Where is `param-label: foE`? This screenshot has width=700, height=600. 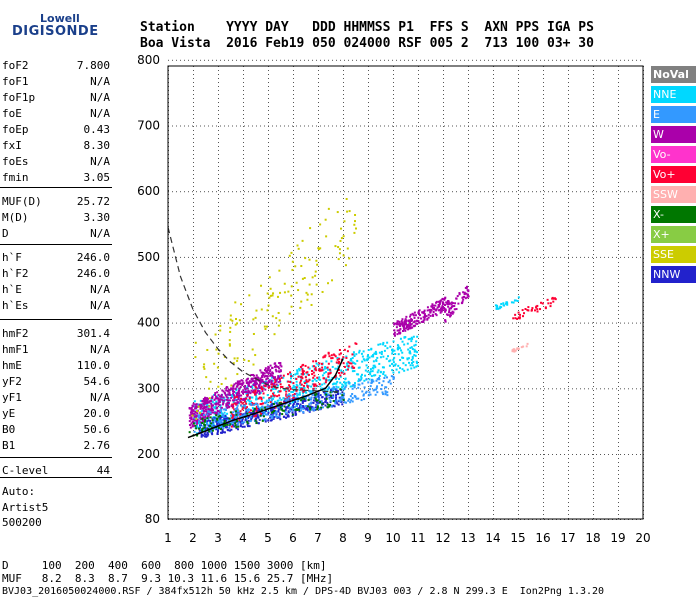
param-label: foE is located at coordinates (12, 113).